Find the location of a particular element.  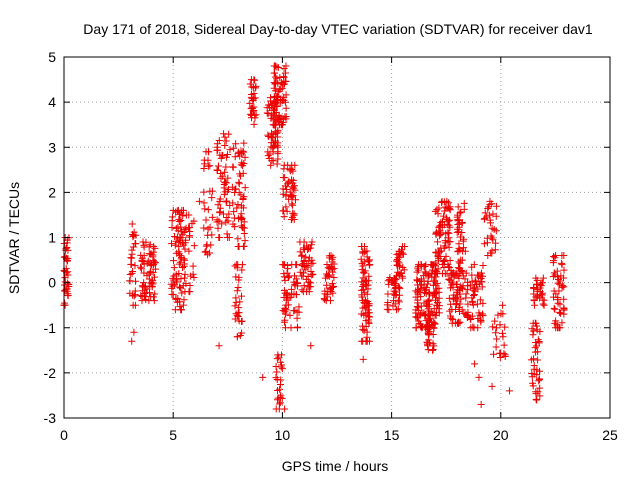

y-tick-label: -1 is located at coordinates (50, 328).